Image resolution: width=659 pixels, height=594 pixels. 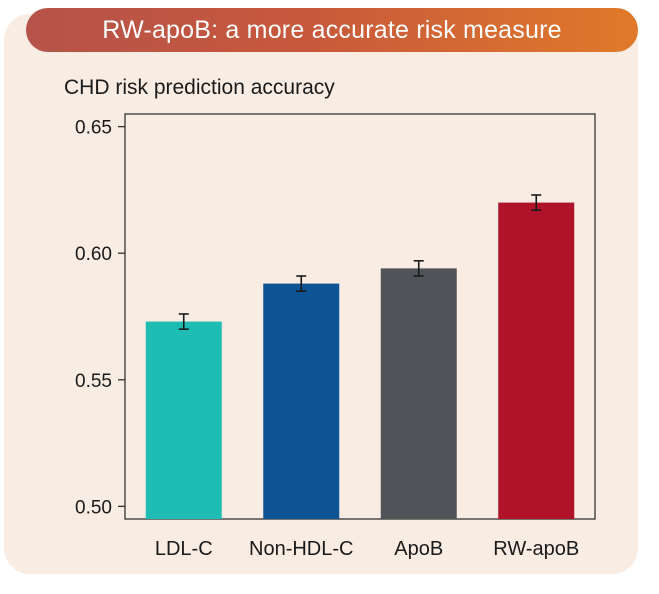 What do you see at coordinates (183, 420) in the screenshot?
I see `bar-ldl-c` at bounding box center [183, 420].